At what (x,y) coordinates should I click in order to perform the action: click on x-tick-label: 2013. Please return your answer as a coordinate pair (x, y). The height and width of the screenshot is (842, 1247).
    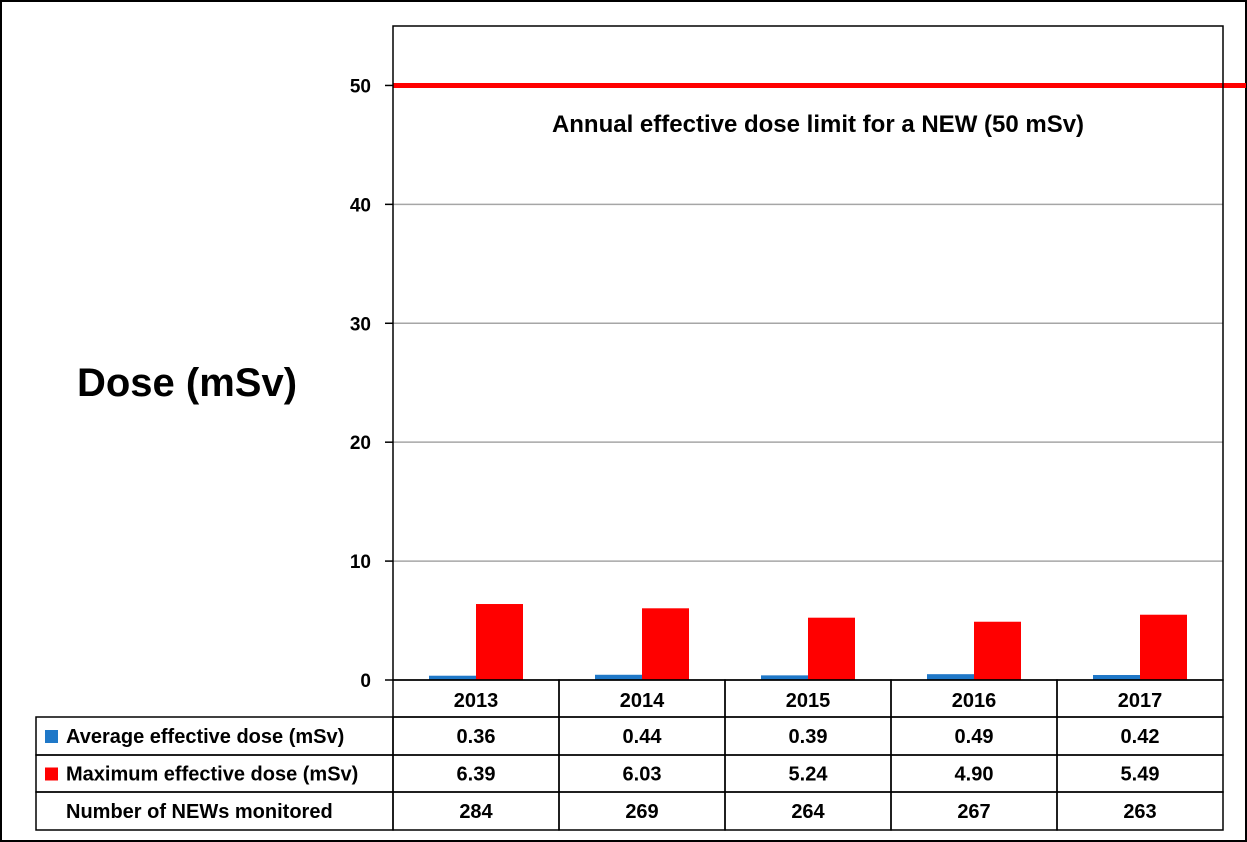
    Looking at the image, I should click on (476, 701).